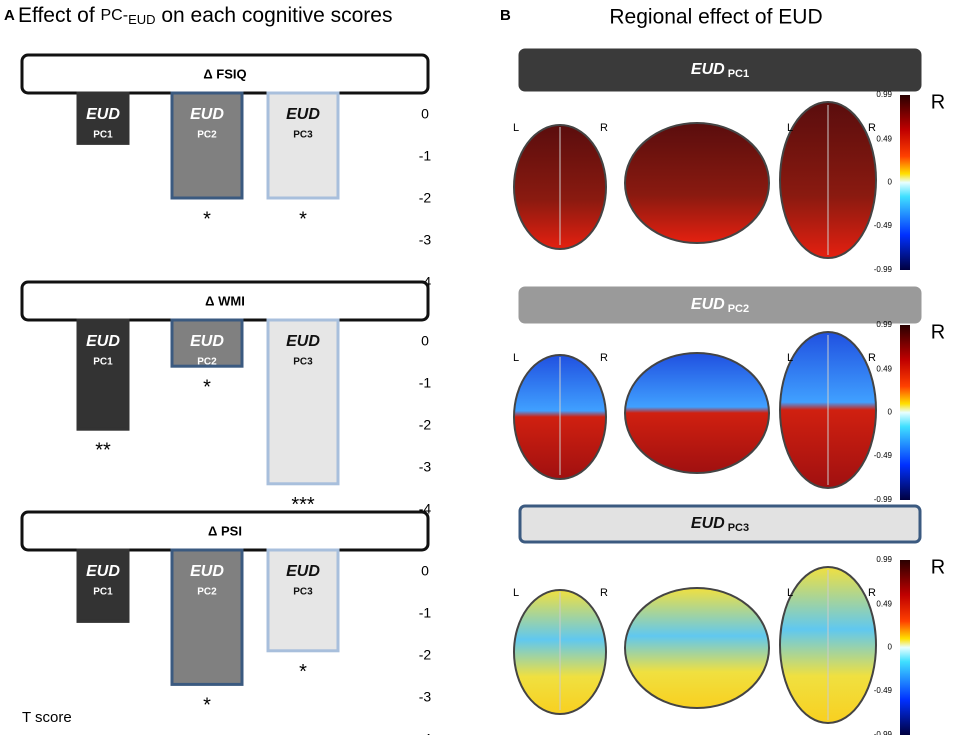  I want to click on chart-title: Δ WMI, so click(225, 300).